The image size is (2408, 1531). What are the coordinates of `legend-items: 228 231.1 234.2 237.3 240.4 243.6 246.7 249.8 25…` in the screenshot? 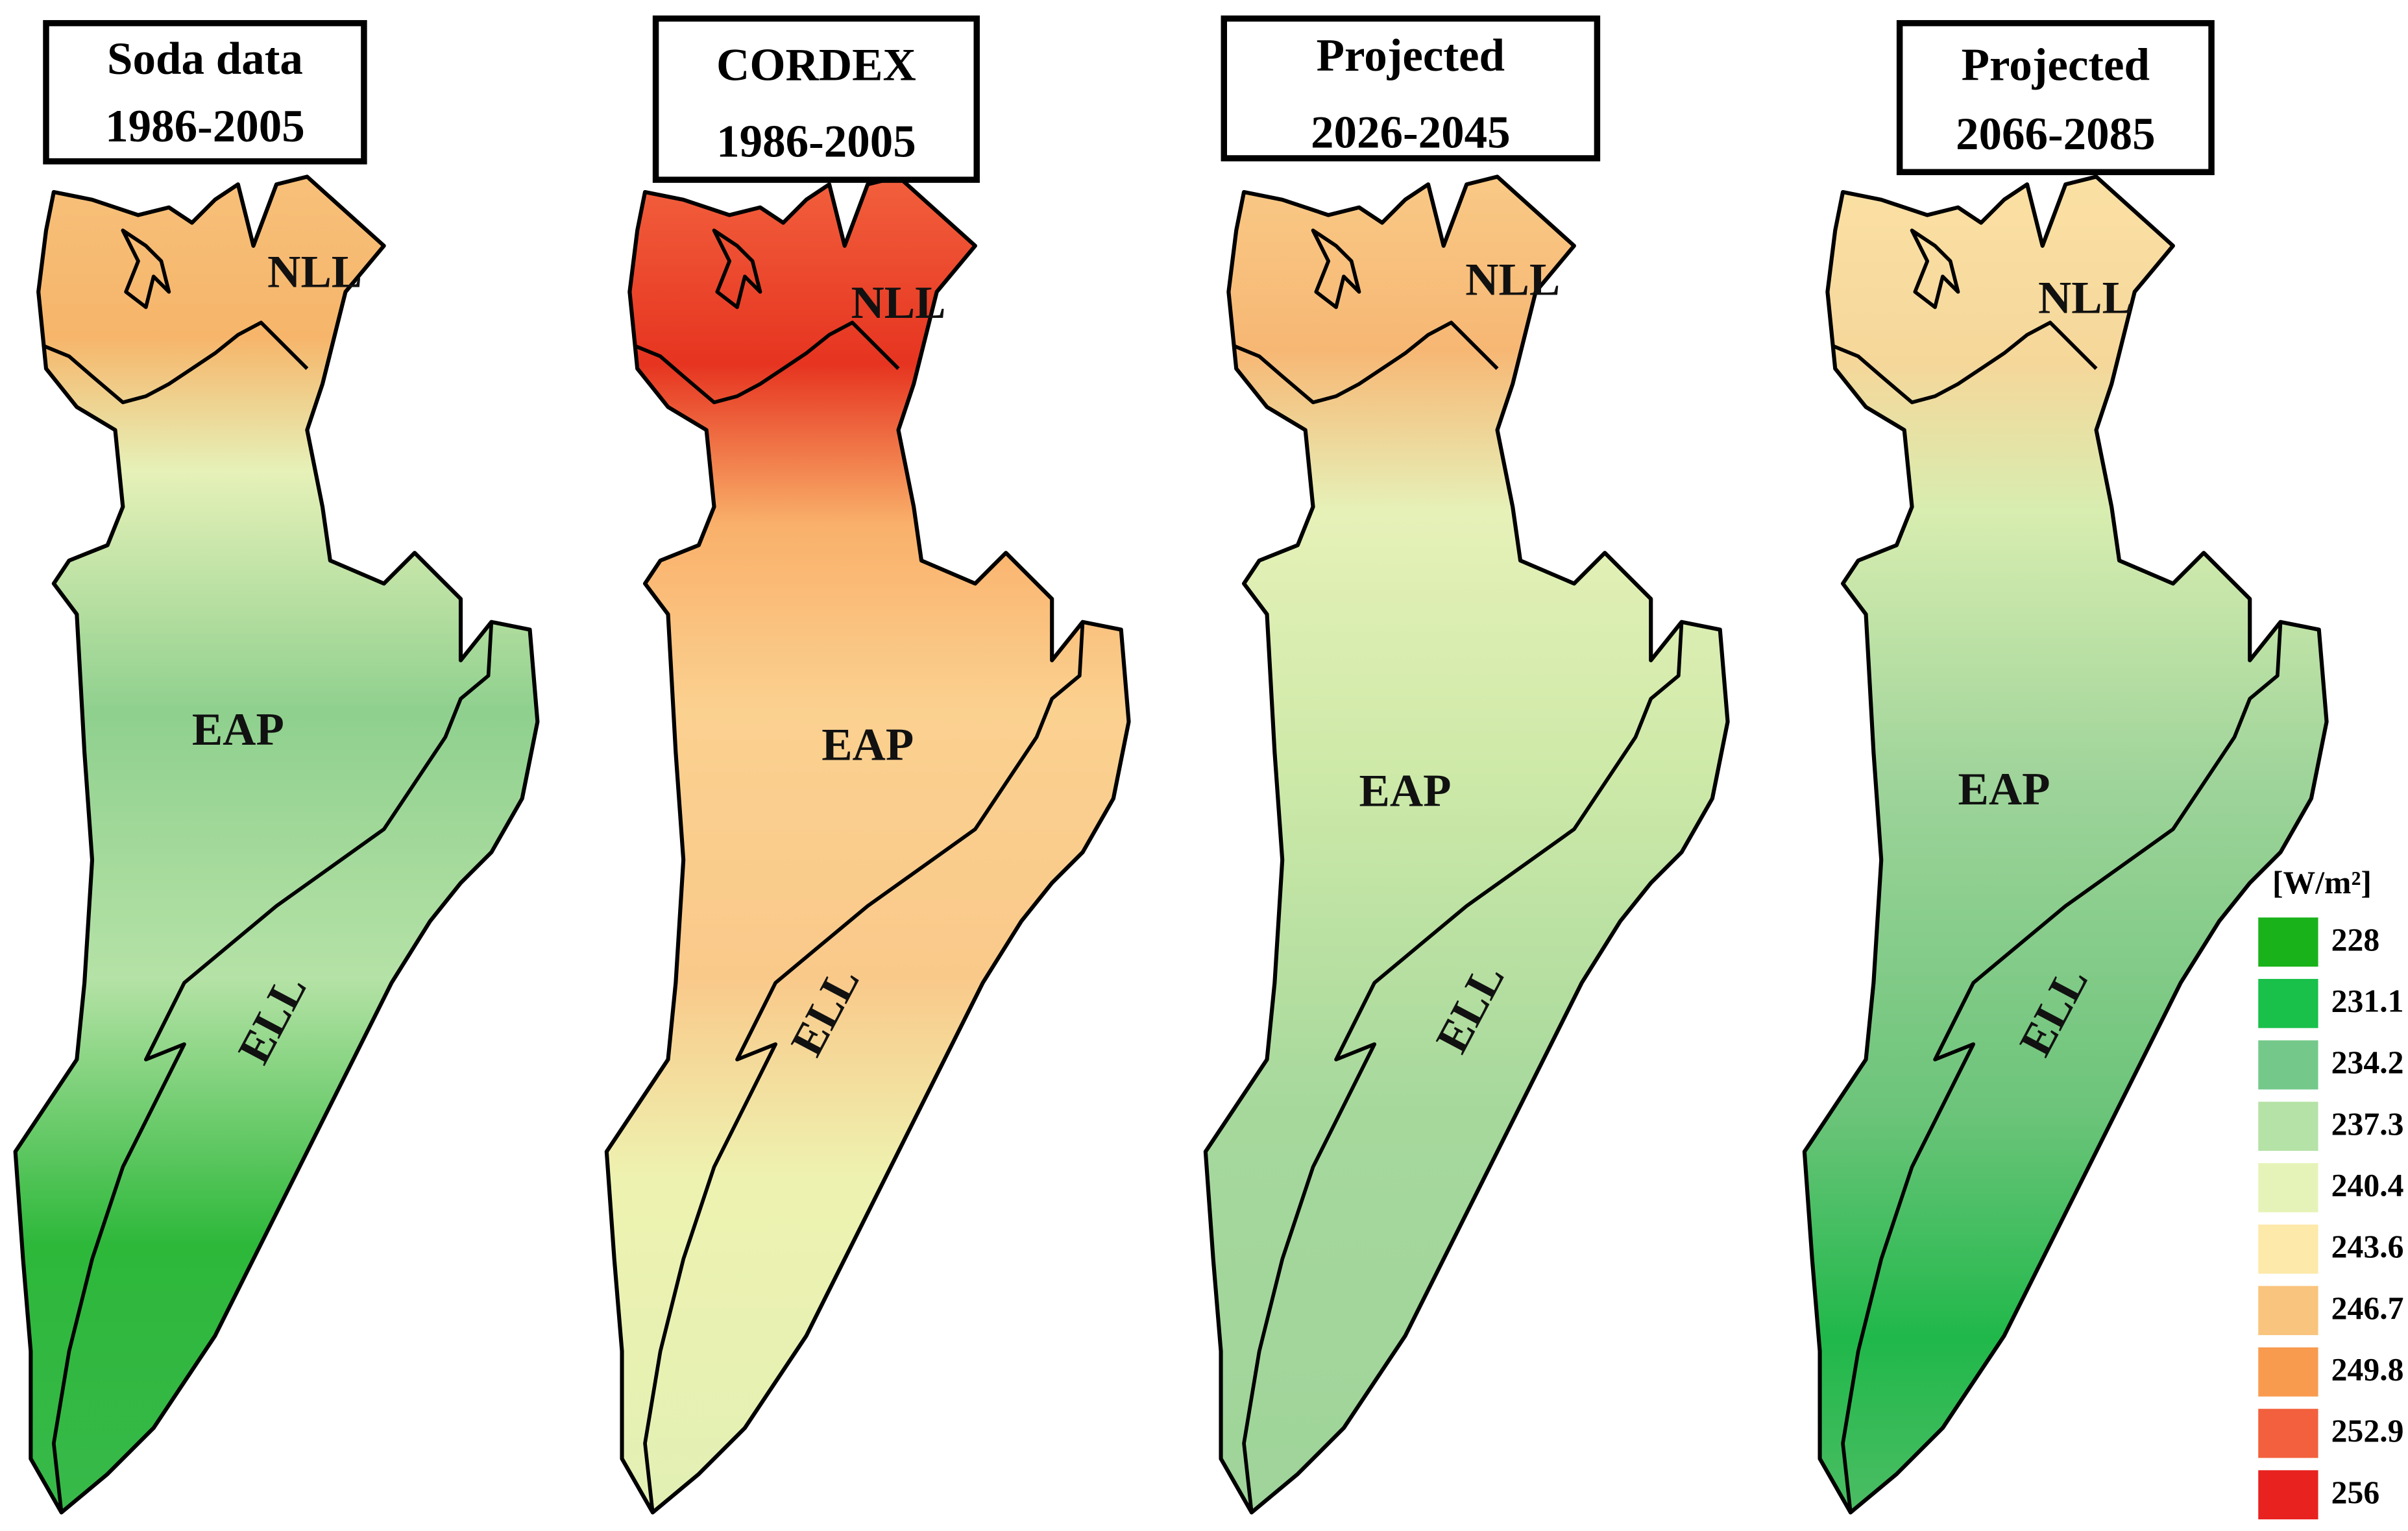 It's located at (2330, 1218).